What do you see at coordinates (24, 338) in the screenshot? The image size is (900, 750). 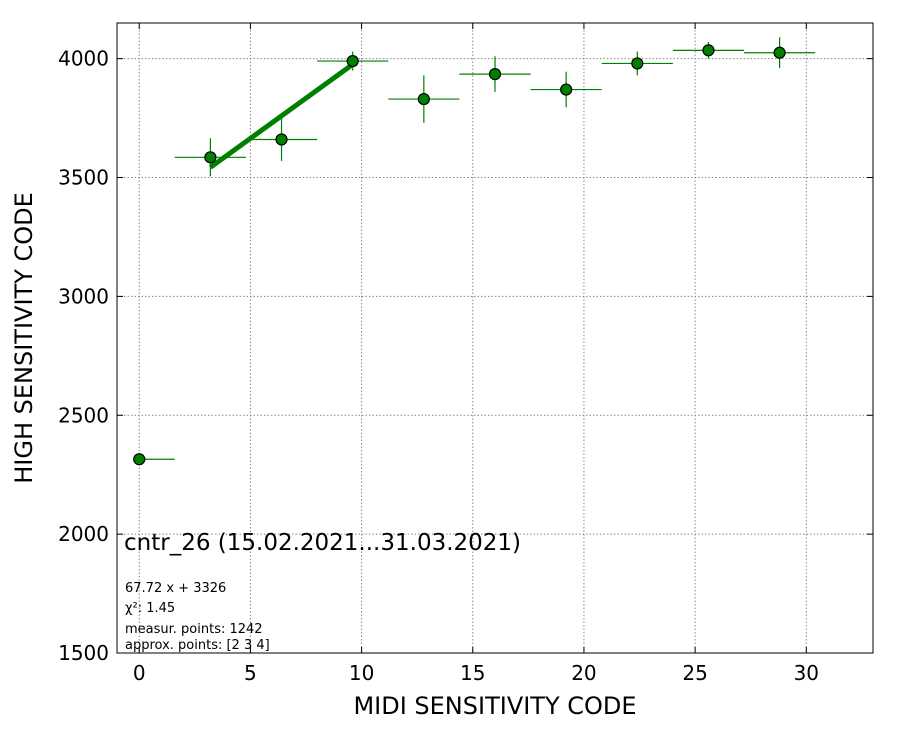 I see `y-axis-title: HIGH SENSITIVITY CODE` at bounding box center [24, 338].